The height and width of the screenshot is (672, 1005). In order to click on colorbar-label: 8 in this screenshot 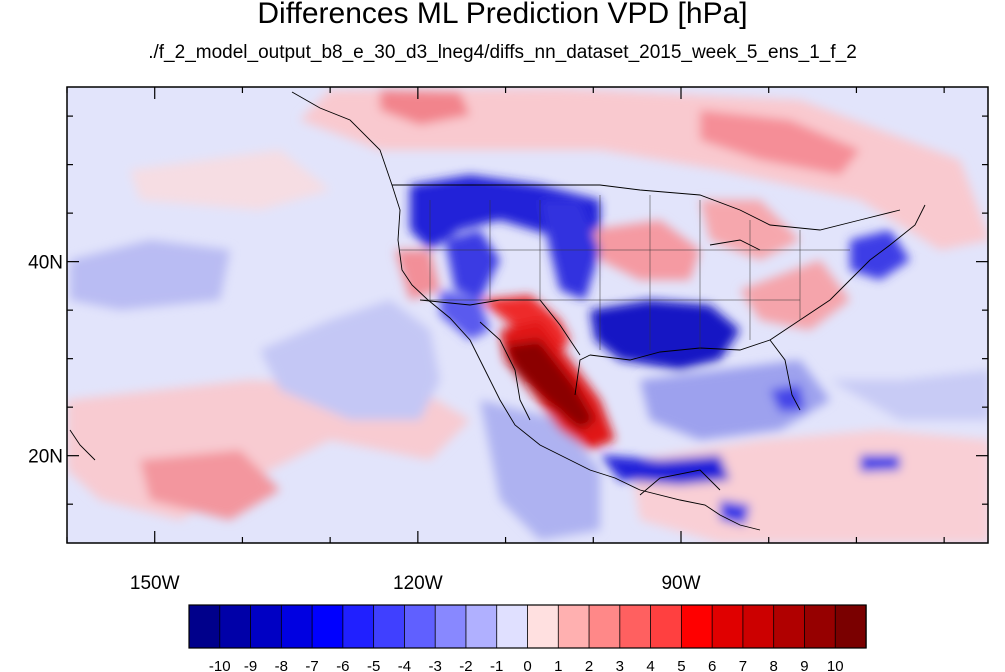, I will do `click(774, 665)`.